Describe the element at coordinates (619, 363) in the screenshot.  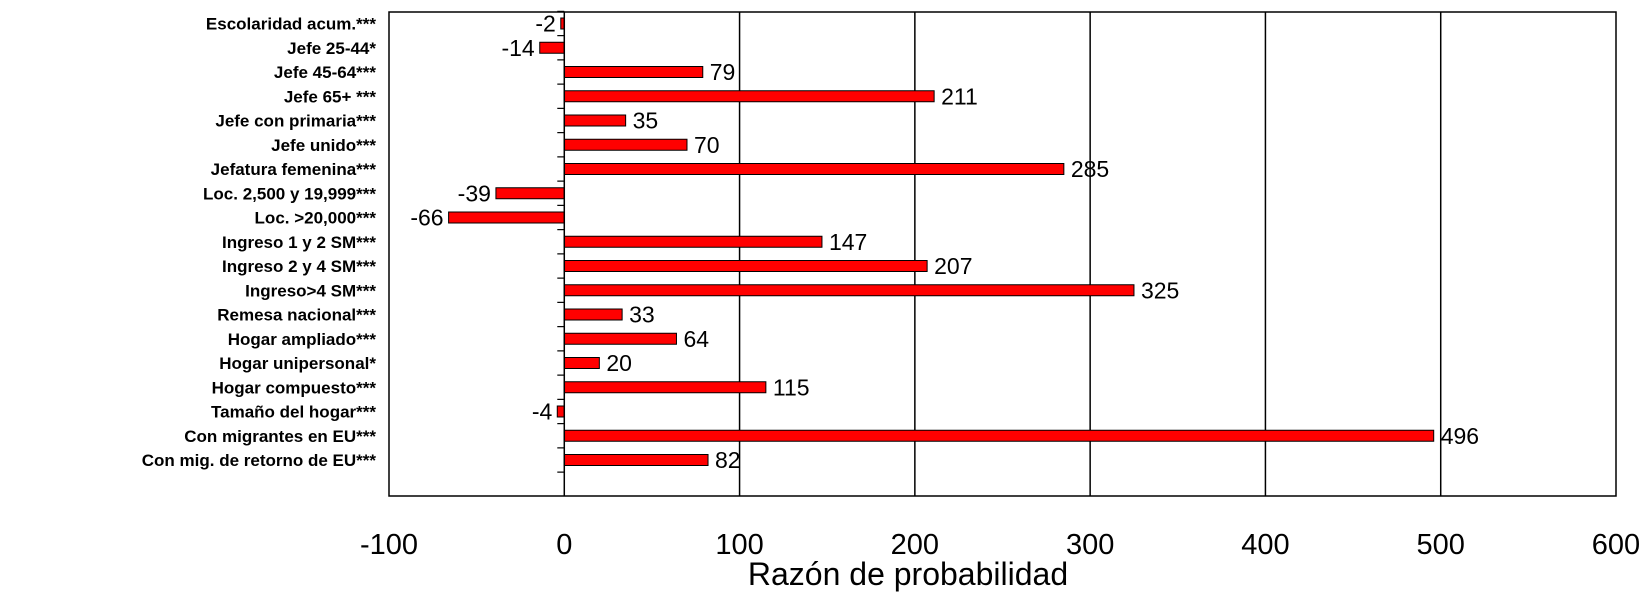
I see `data-label: 20` at that location.